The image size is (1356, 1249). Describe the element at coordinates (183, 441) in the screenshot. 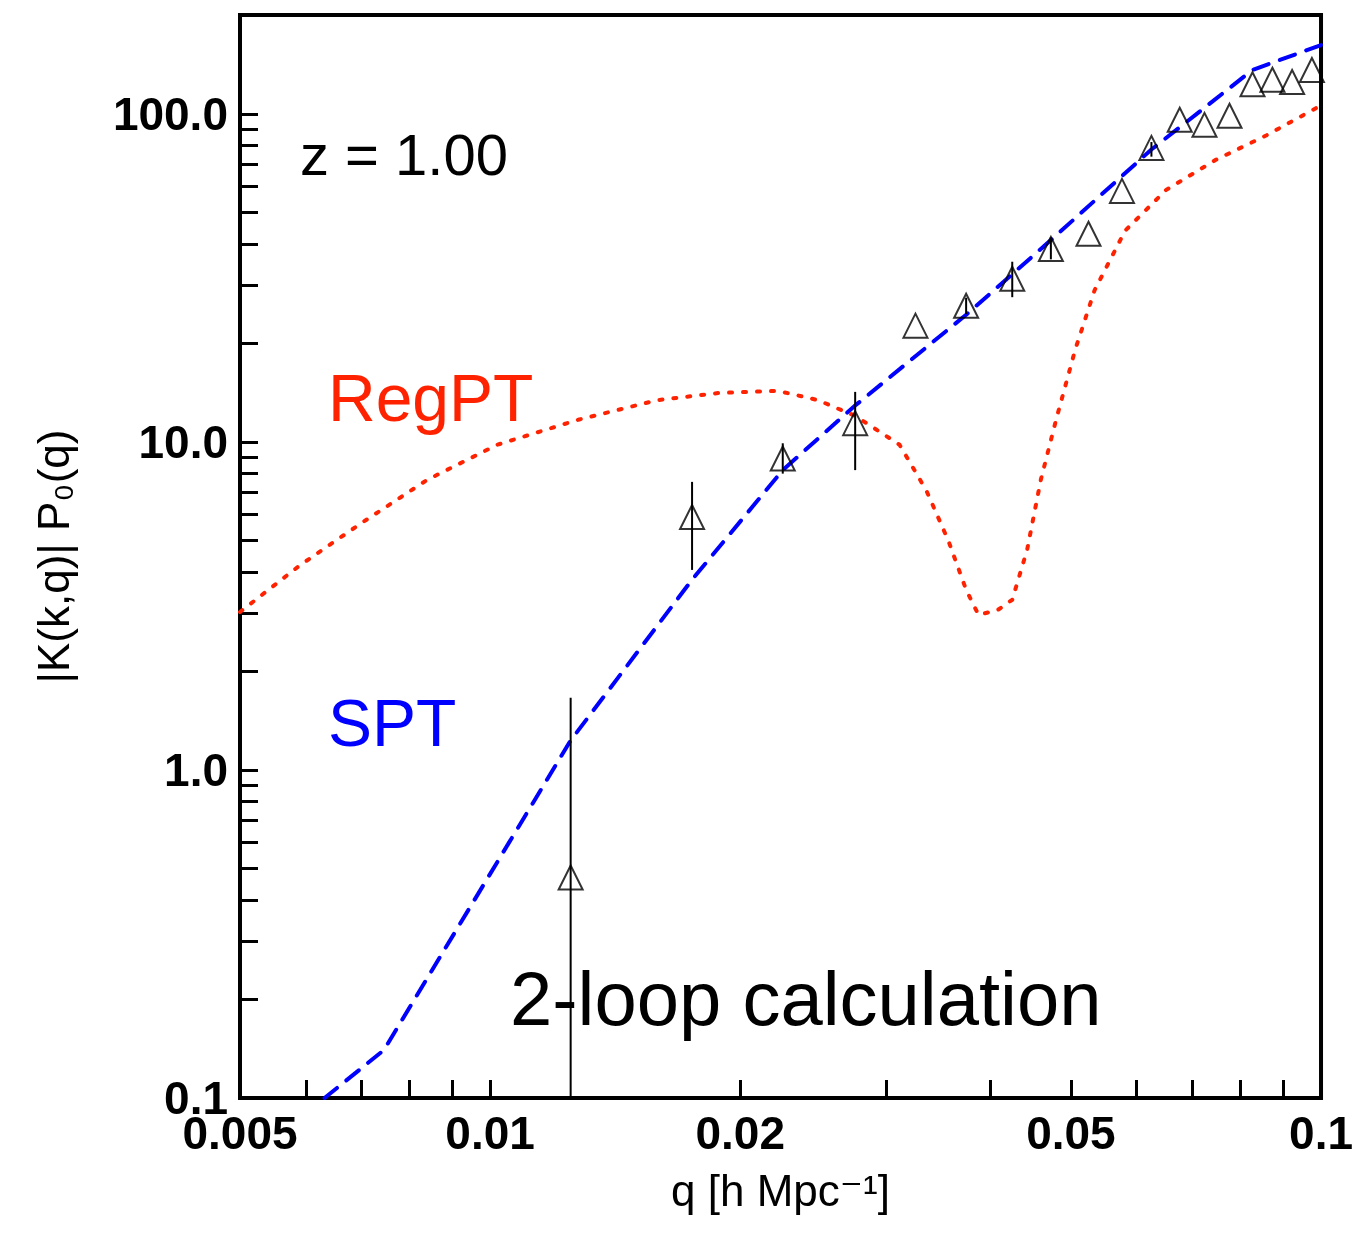

I see `y-tick-label: 10.0` at that location.